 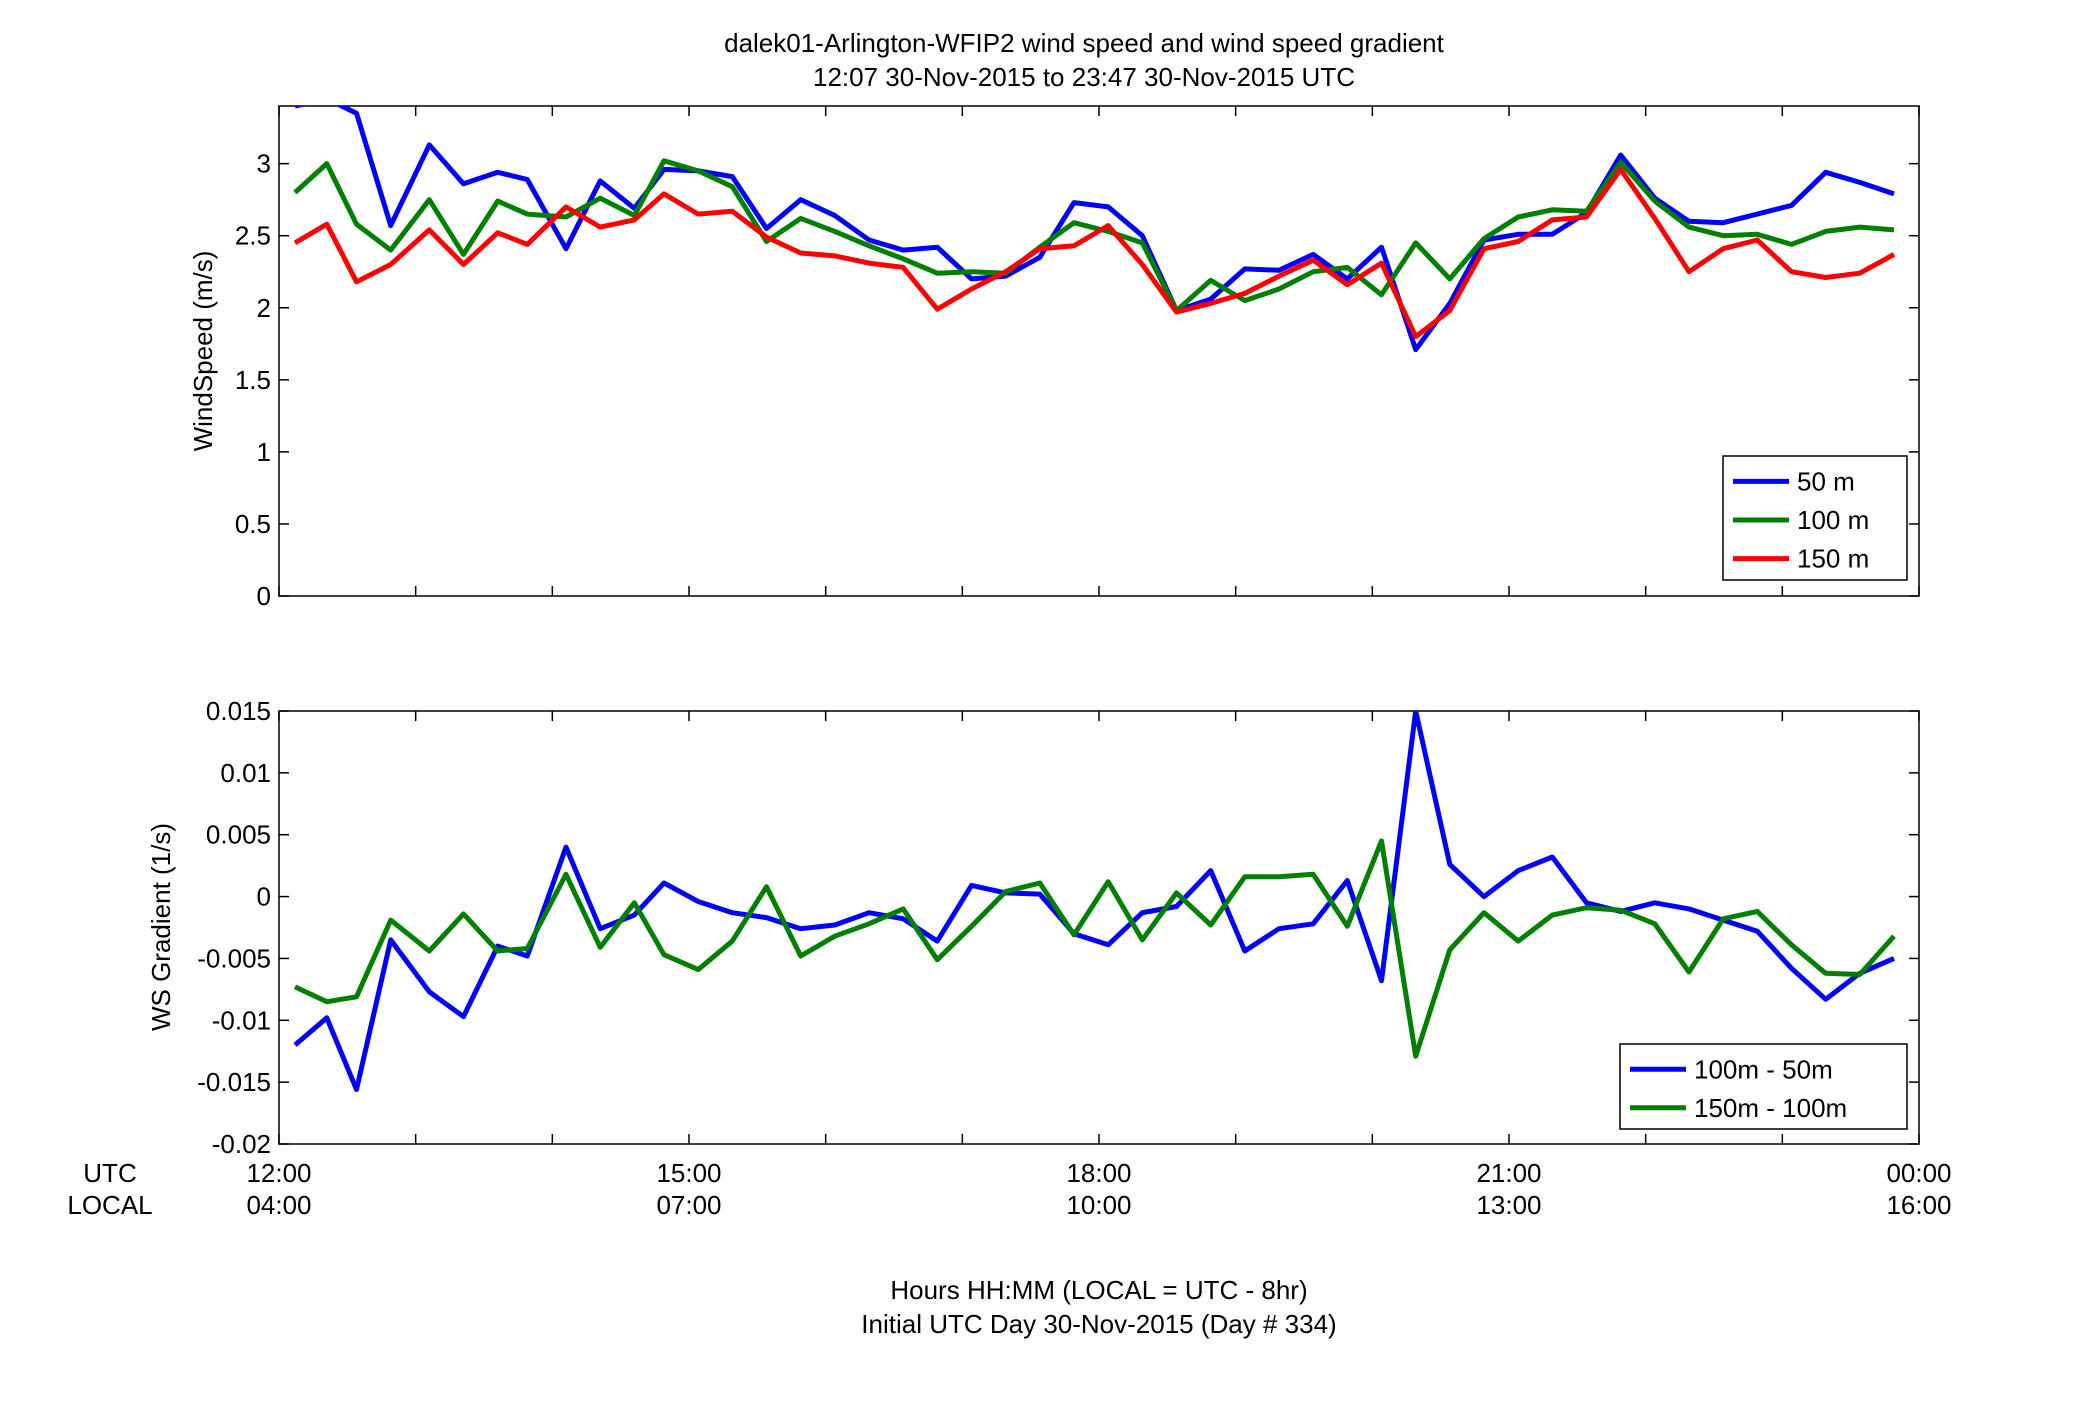 What do you see at coordinates (1098, 1290) in the screenshot?
I see `x-axis-label-line1: Hours HH:MM (LOCAL = UTC - 8hr)` at bounding box center [1098, 1290].